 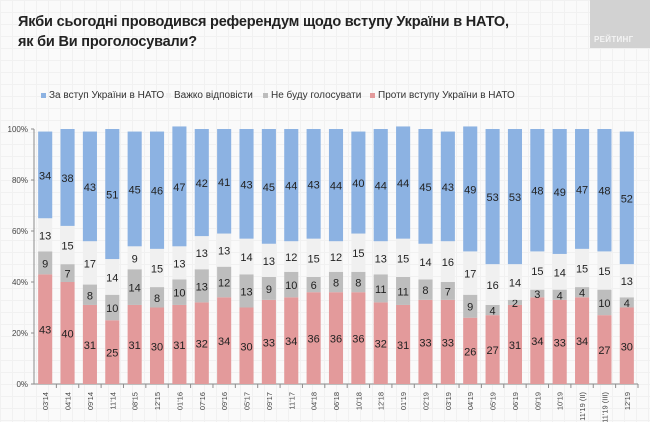 I want to click on legend-label-against: Проти вступу України в НАТО, so click(x=446, y=95).